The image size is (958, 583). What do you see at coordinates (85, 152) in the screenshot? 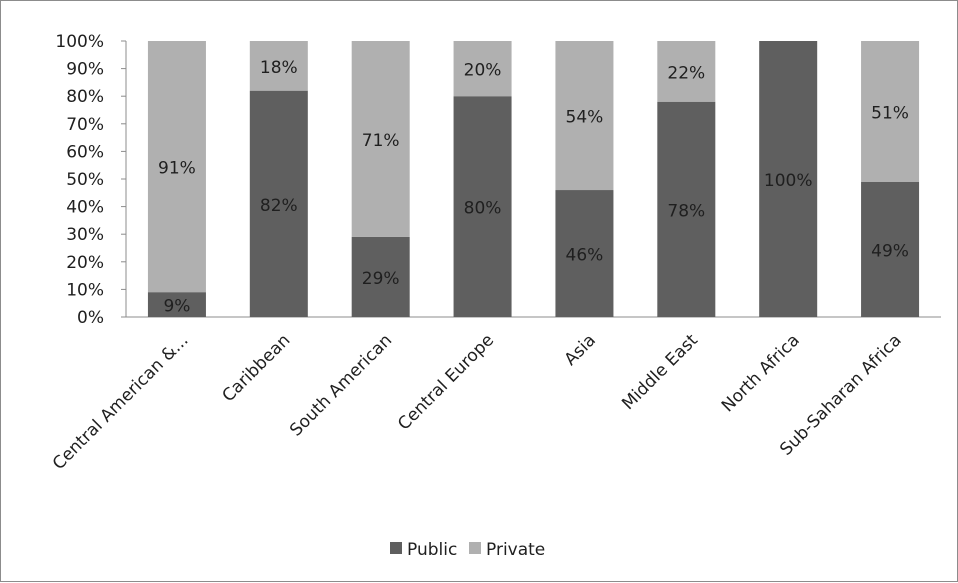
I see `y-tick-label: 60%` at bounding box center [85, 152].